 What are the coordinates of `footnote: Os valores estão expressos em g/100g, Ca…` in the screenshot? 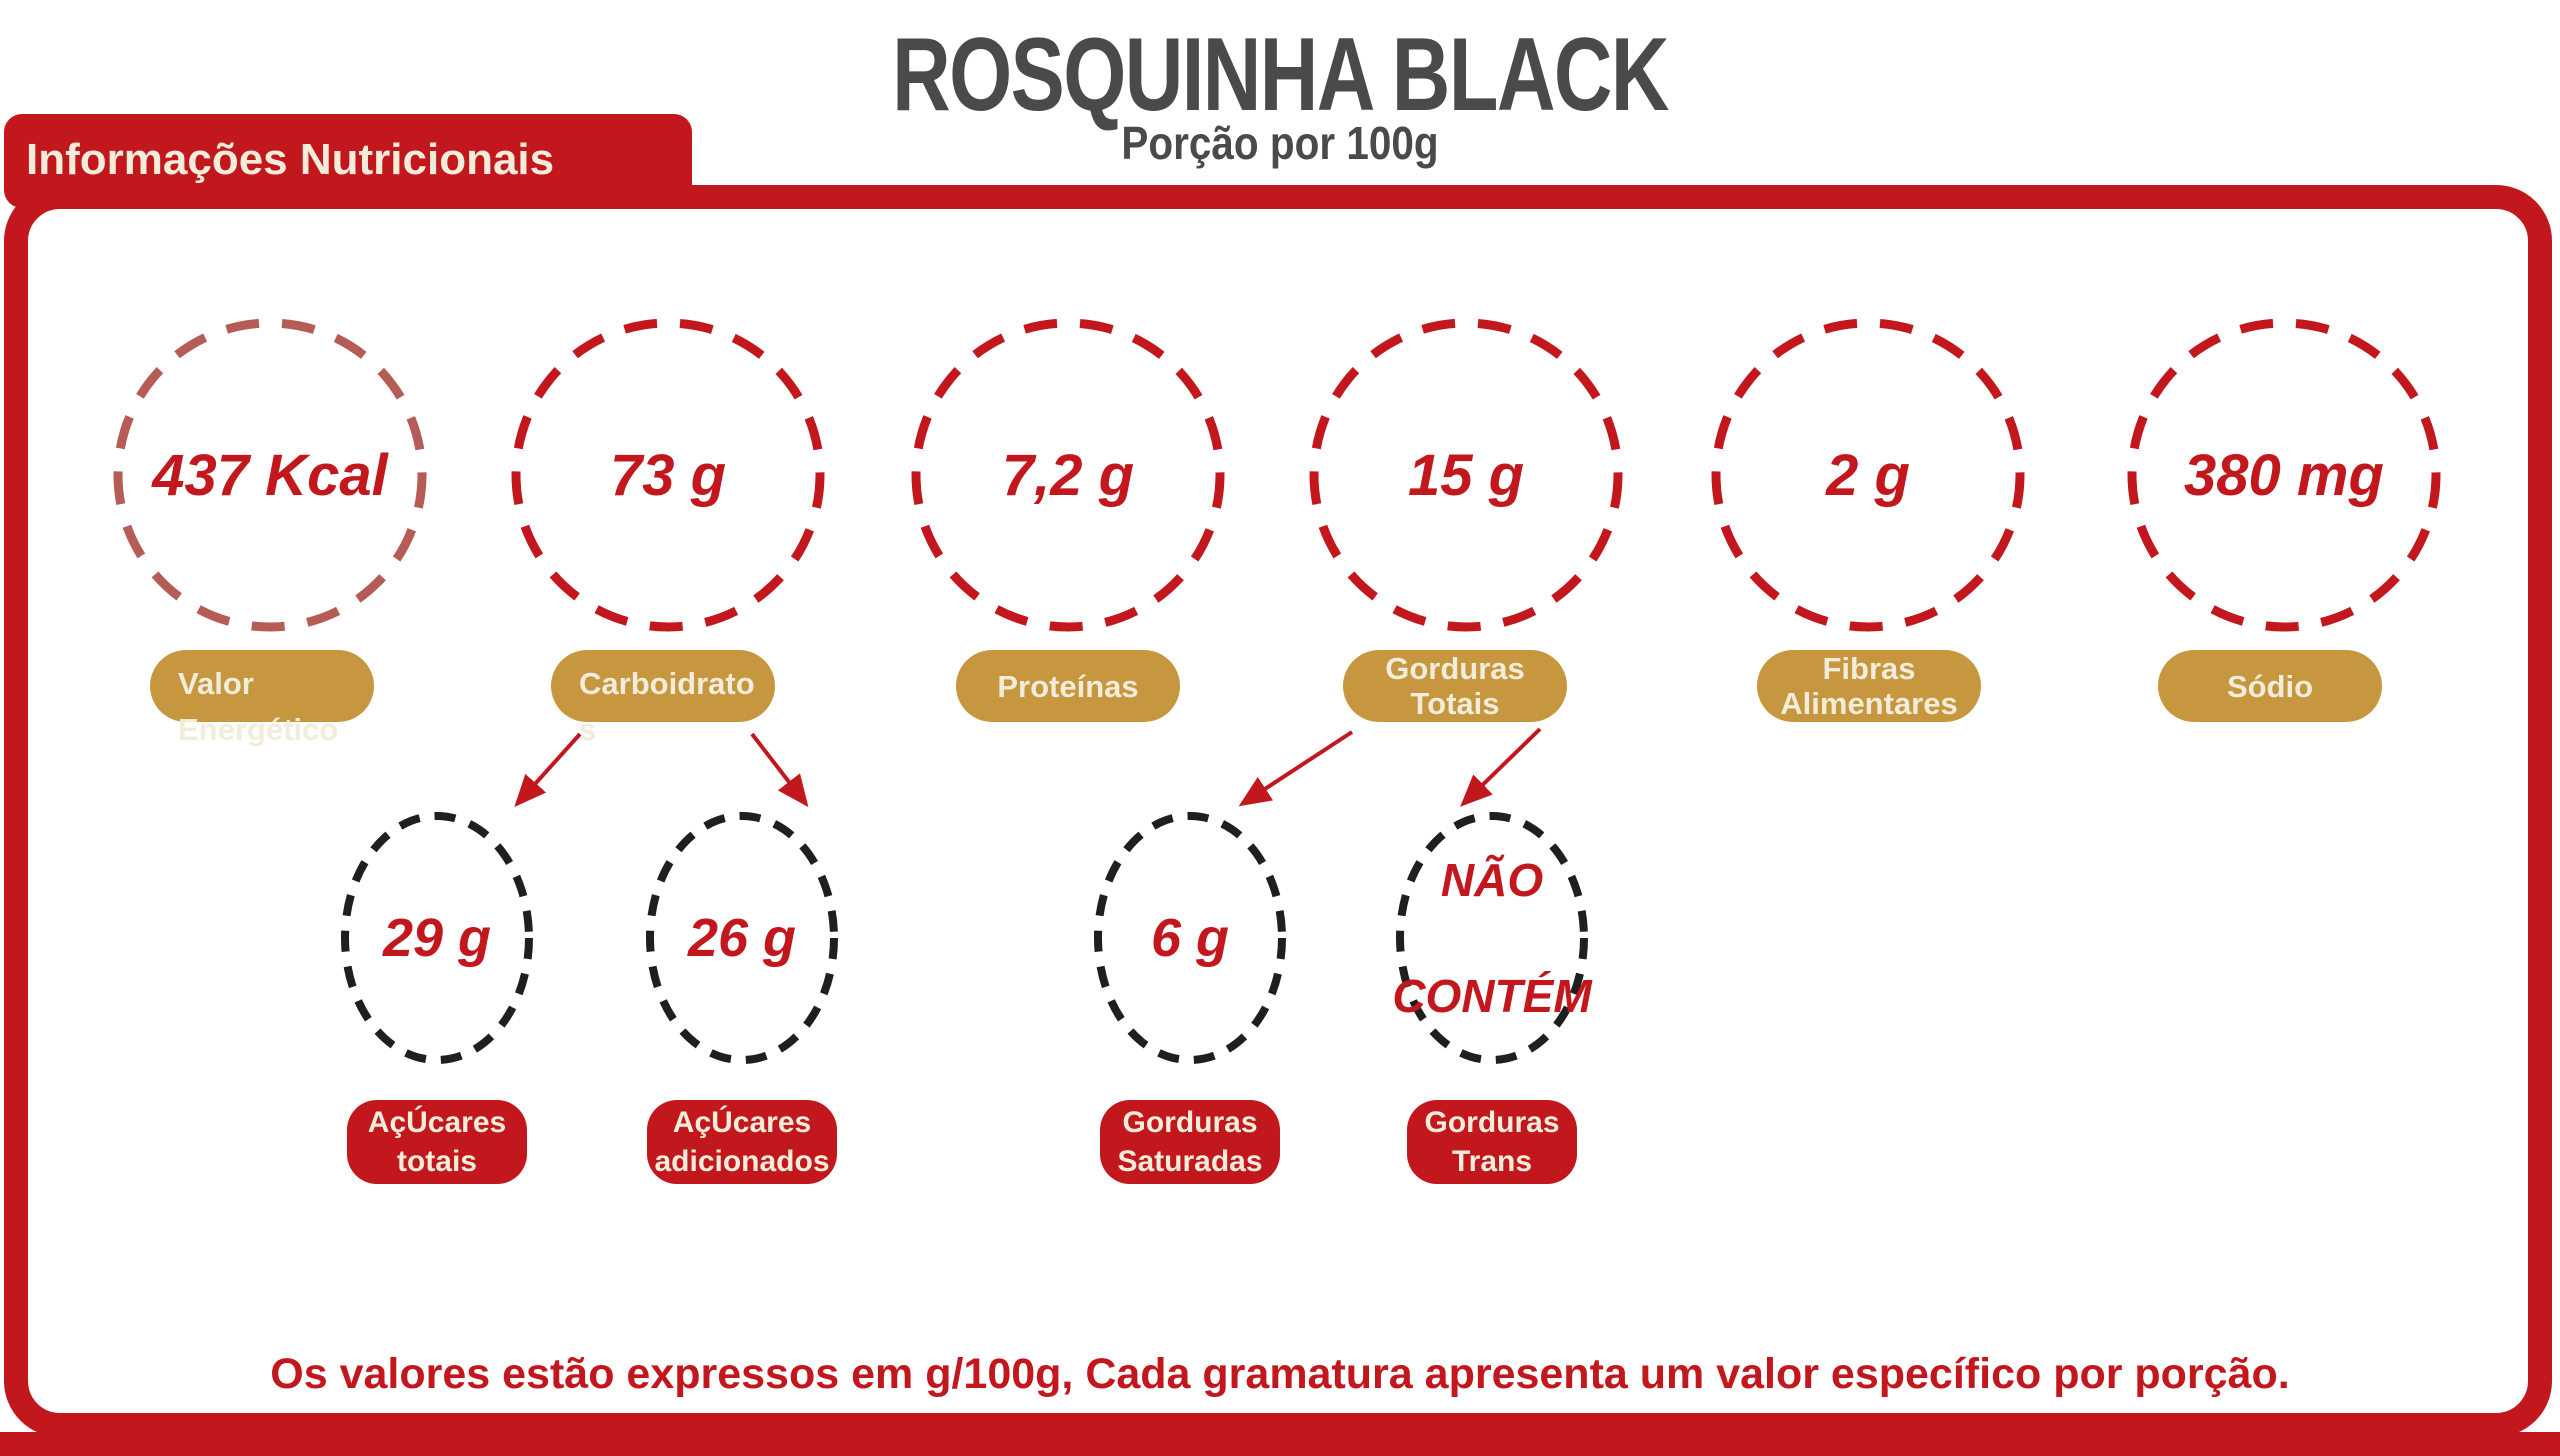 It's located at (1280, 1374).